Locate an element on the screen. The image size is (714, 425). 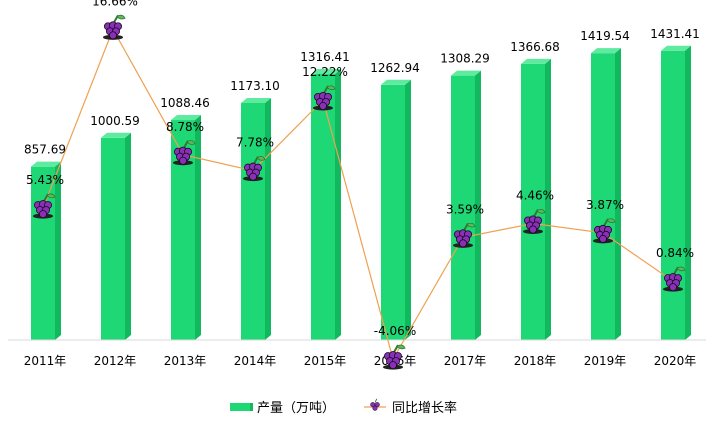
legend-item-growth: 同比增长率 is located at coordinates (410, 407).